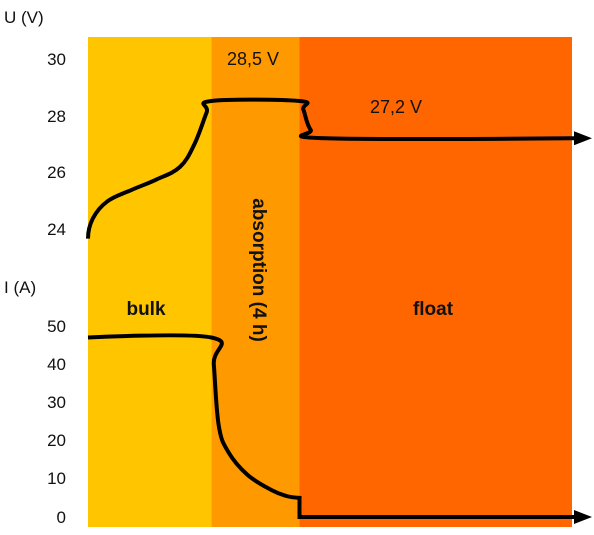 Image resolution: width=594 pixels, height=535 pixels. Describe the element at coordinates (583, 517) in the screenshot. I see `current-arrow-icon` at that location.